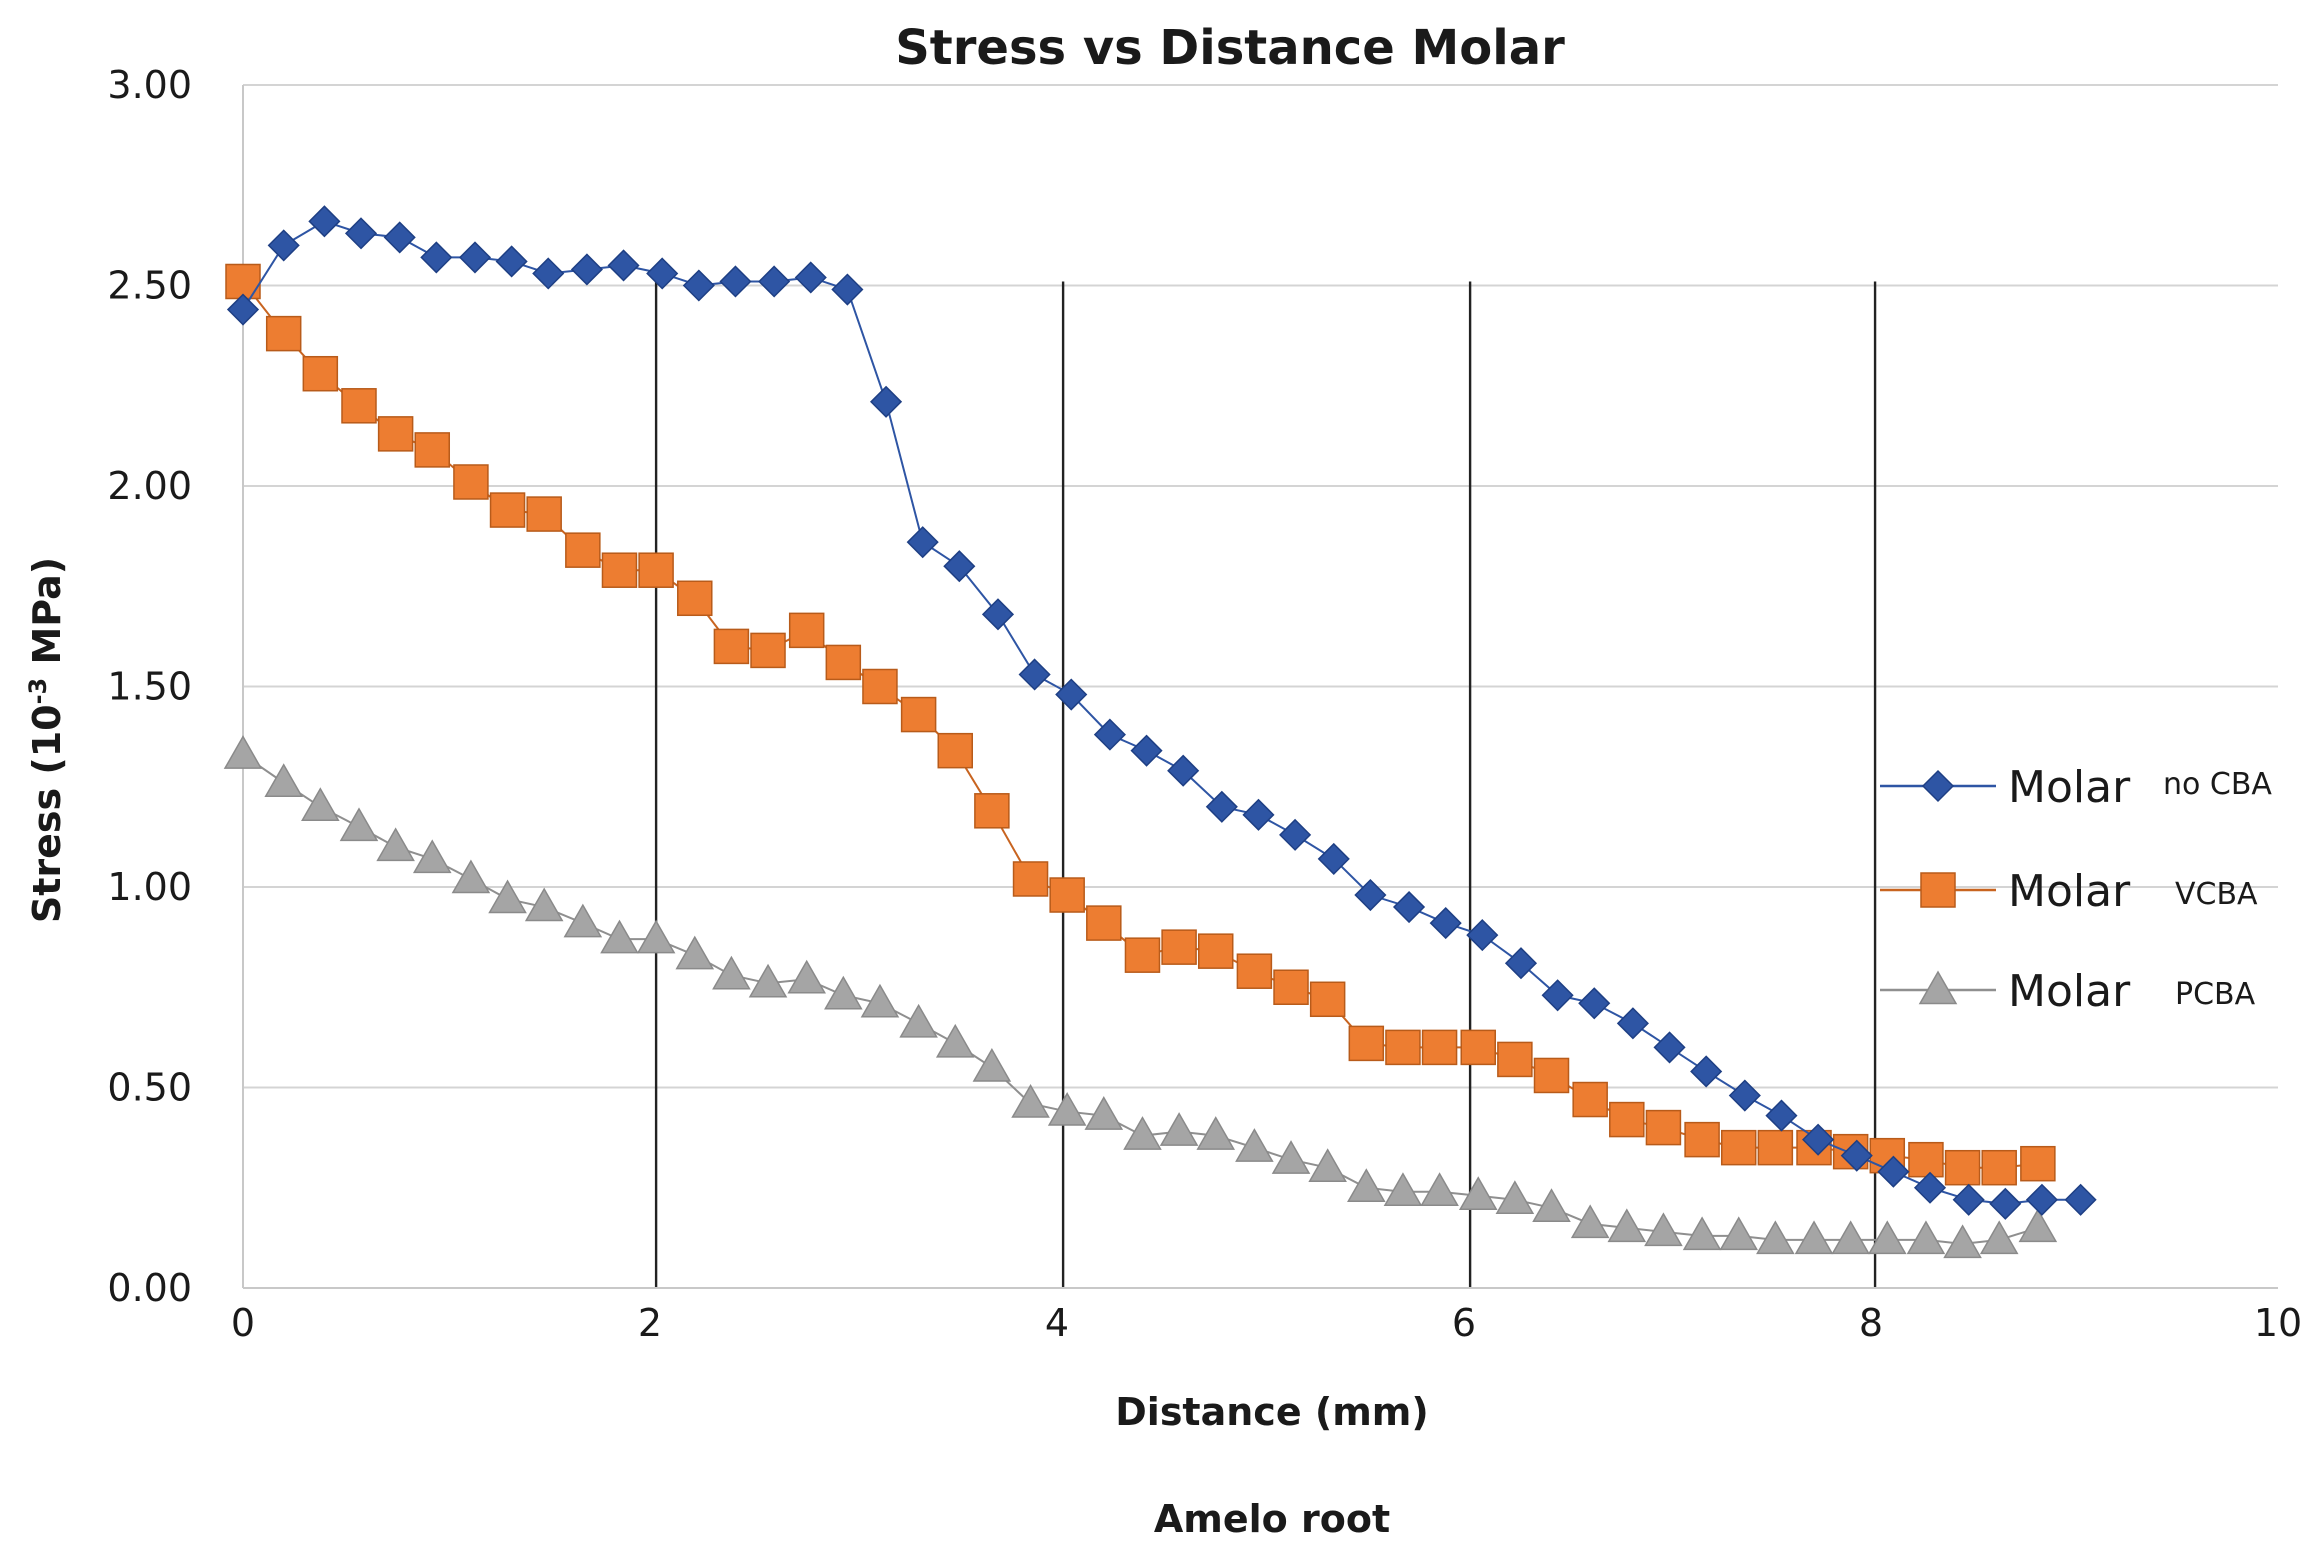 This screenshot has height=1554, width=2315. What do you see at coordinates (2217, 784) in the screenshot?
I see `legend-suffix-no_cba: no CBA` at bounding box center [2217, 784].